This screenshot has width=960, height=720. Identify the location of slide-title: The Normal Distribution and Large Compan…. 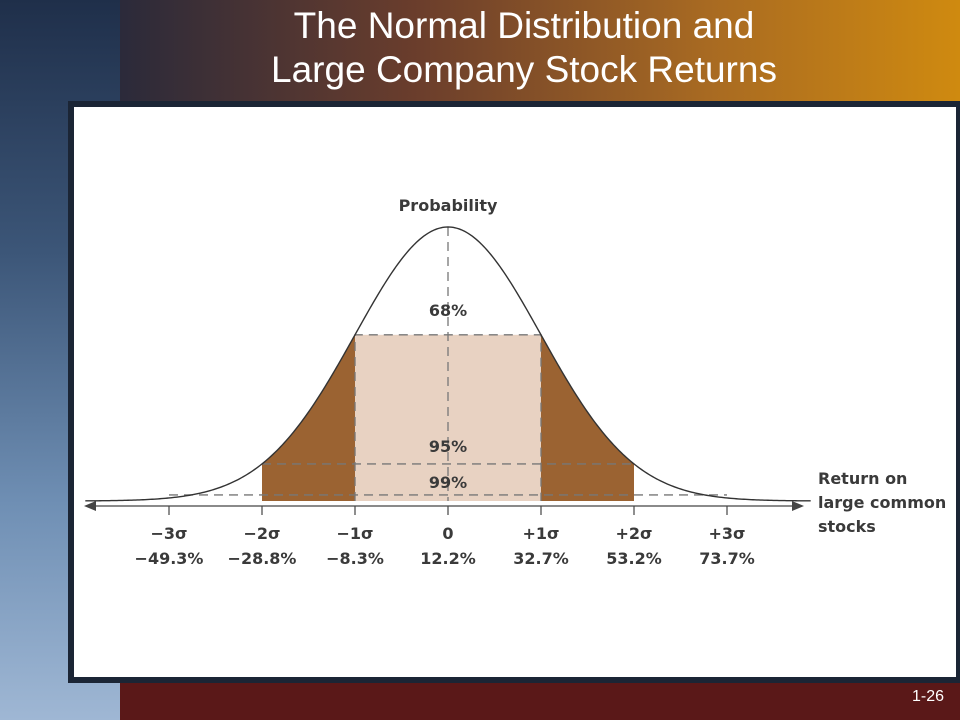
(524, 48).